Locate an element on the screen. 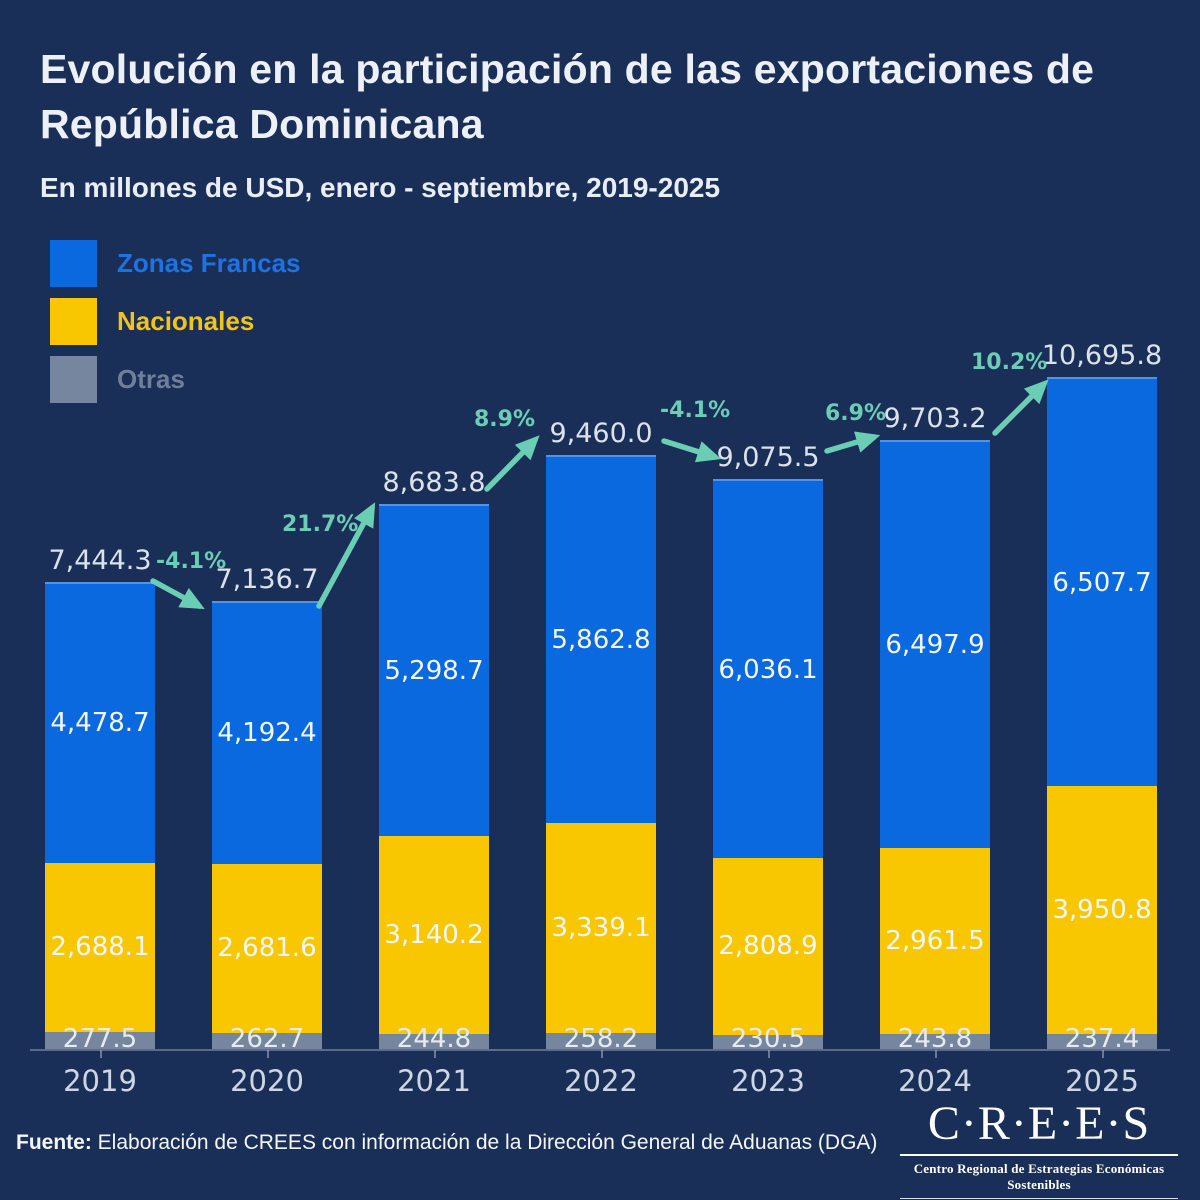  segment-zonas-francas-2020-value: 4,192.4 is located at coordinates (267, 733).